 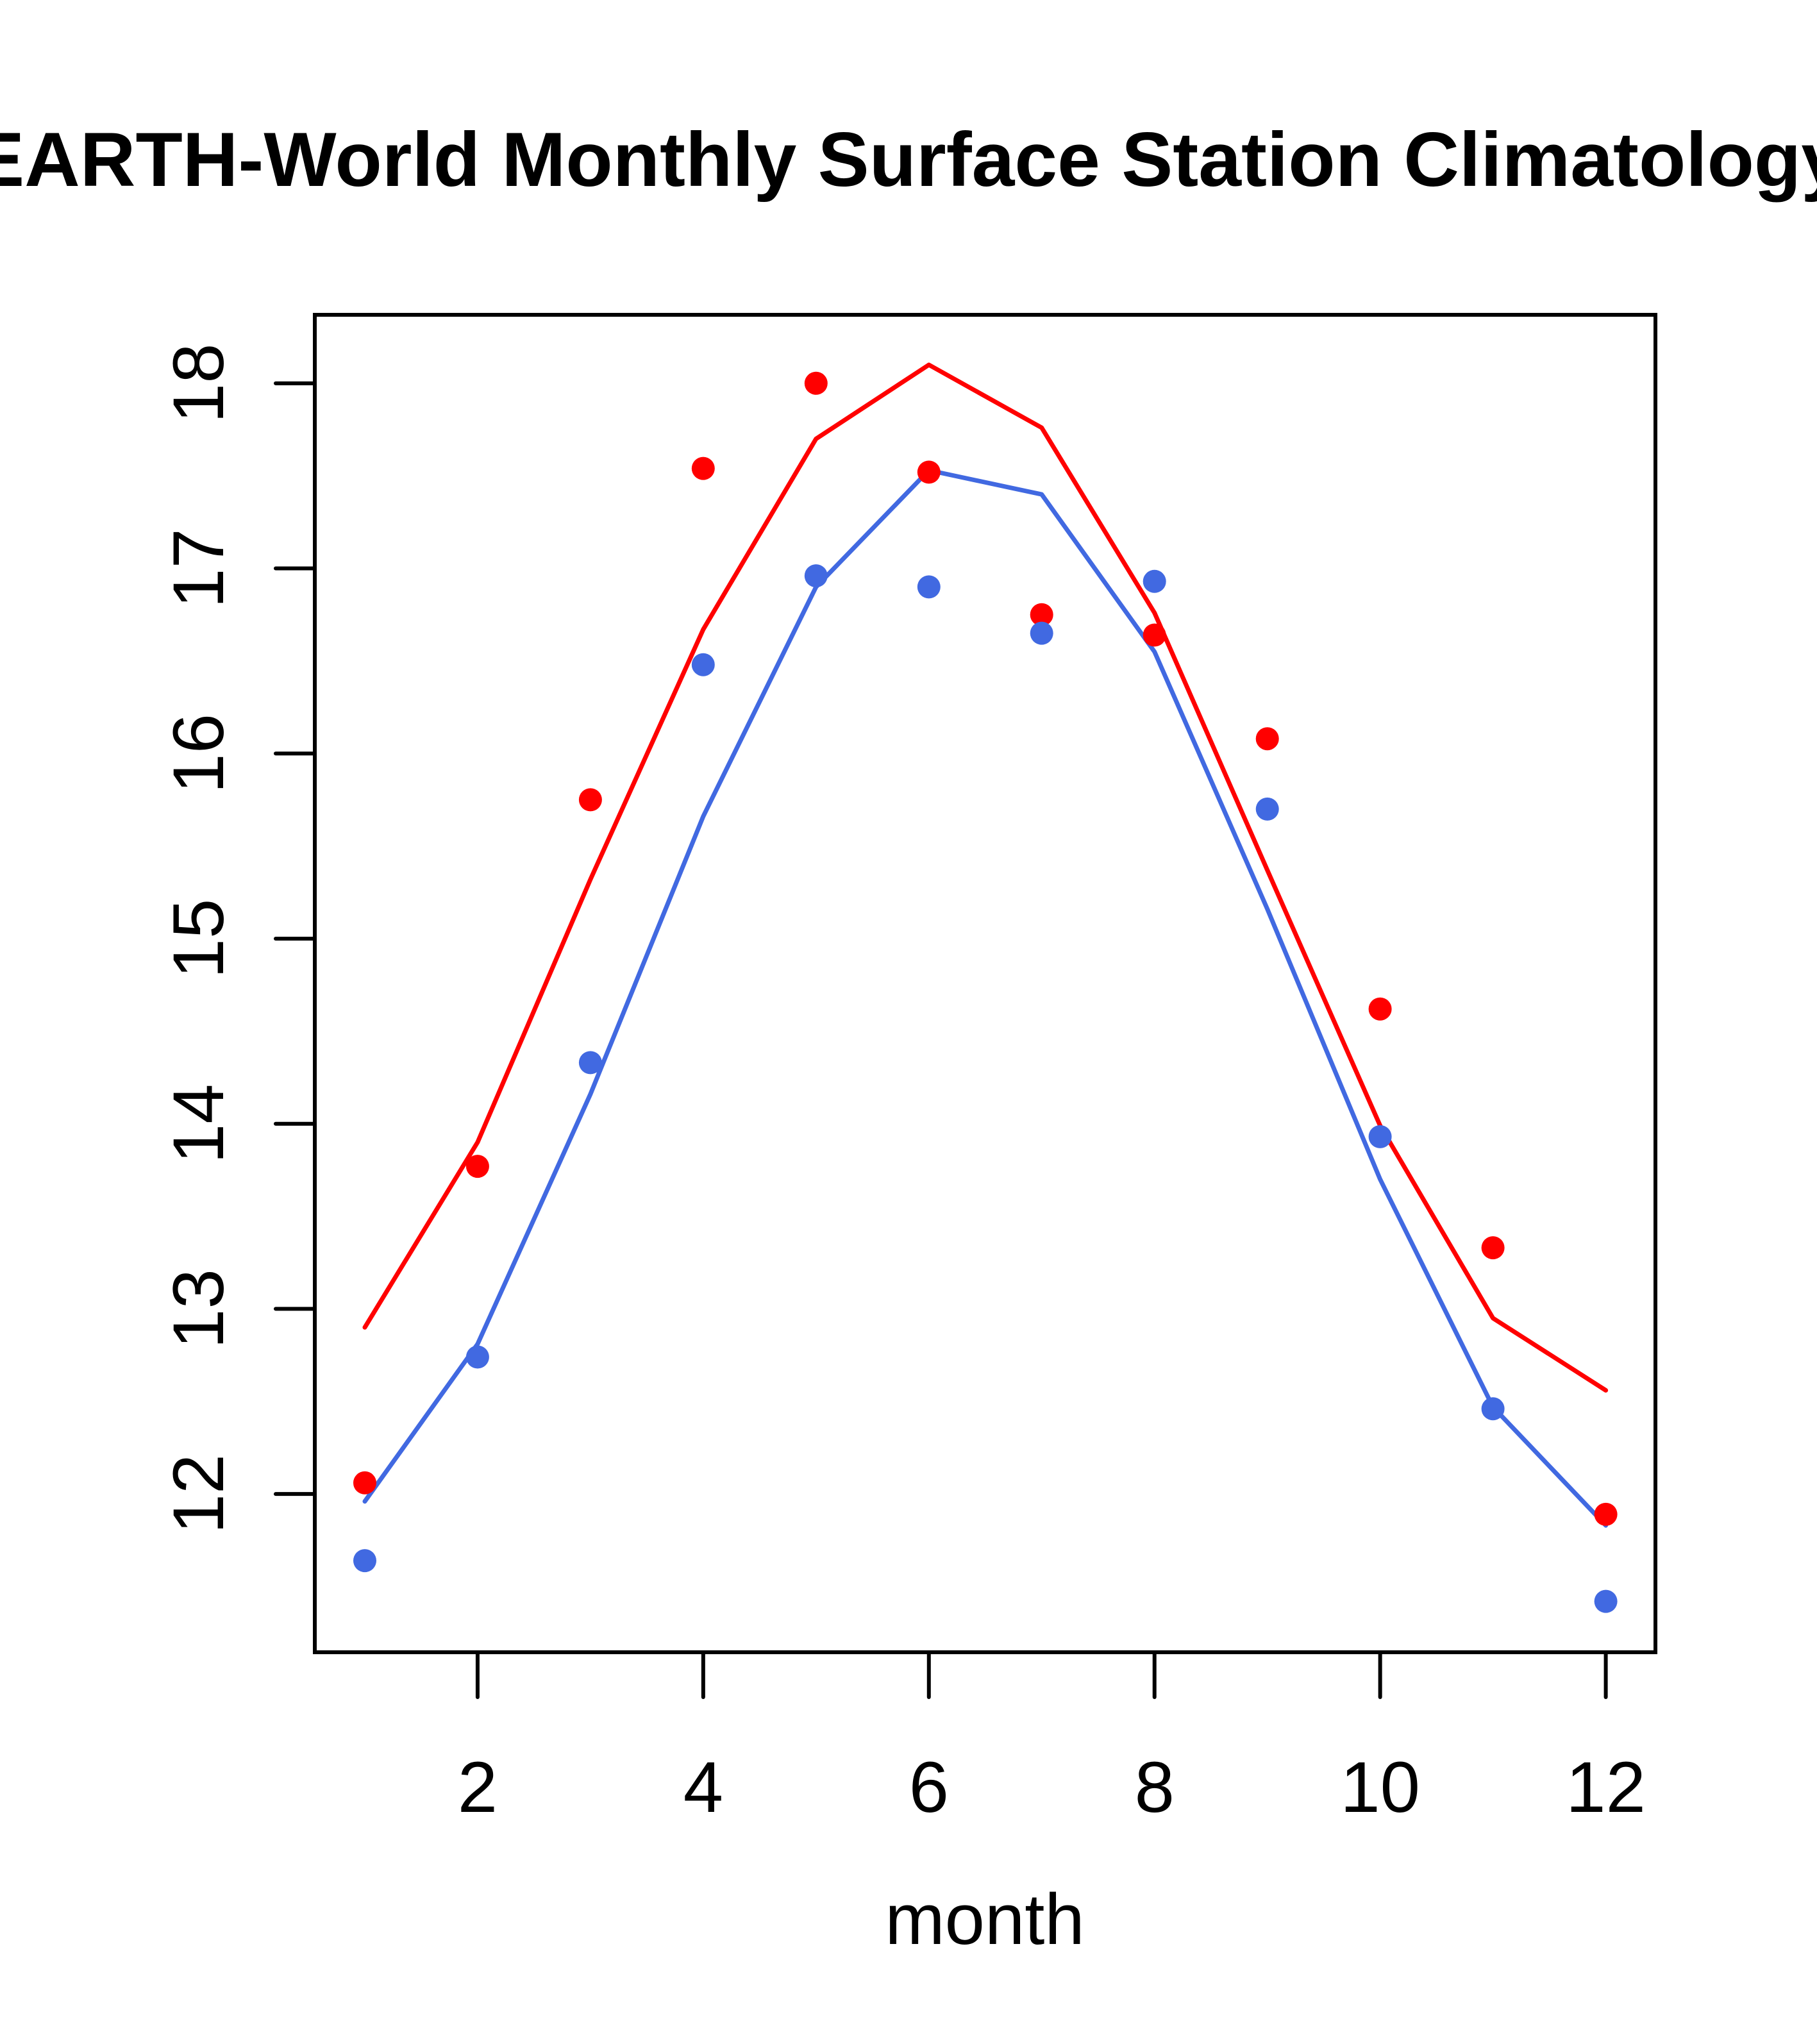 I want to click on y-tick-label-17: 17, so click(x=198, y=568).